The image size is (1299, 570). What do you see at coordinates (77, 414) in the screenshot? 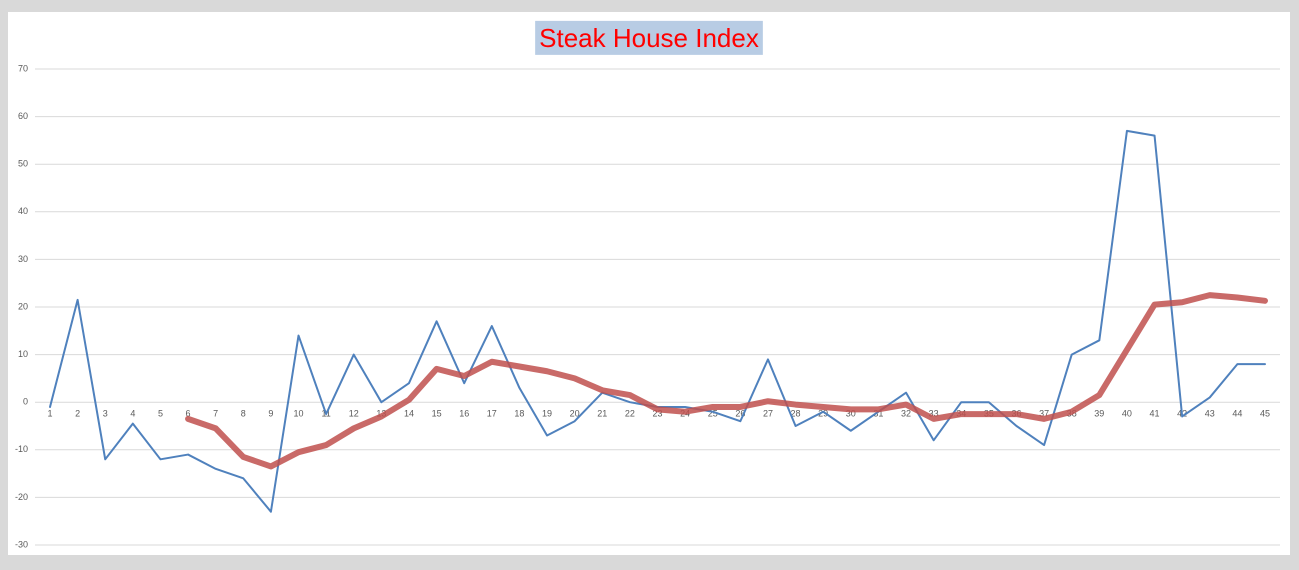
I see `x-tick-label: 2` at bounding box center [77, 414].